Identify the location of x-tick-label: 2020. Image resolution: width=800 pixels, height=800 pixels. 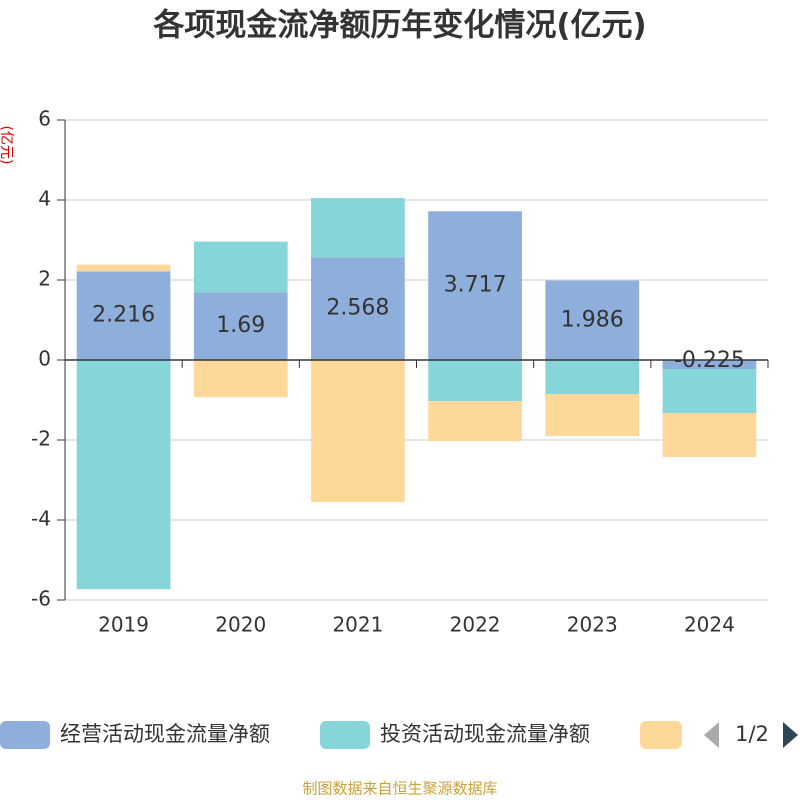
(240, 625).